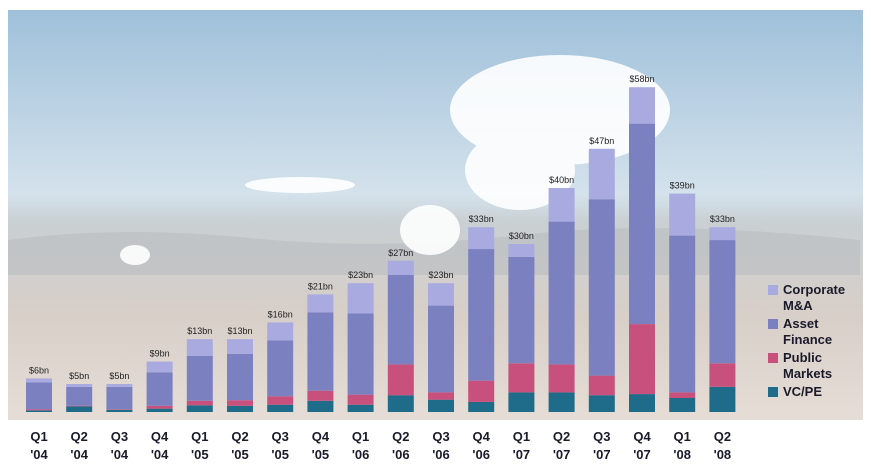  Describe the element at coordinates (561, 180) in the screenshot. I see `total-label: $40bn` at that location.